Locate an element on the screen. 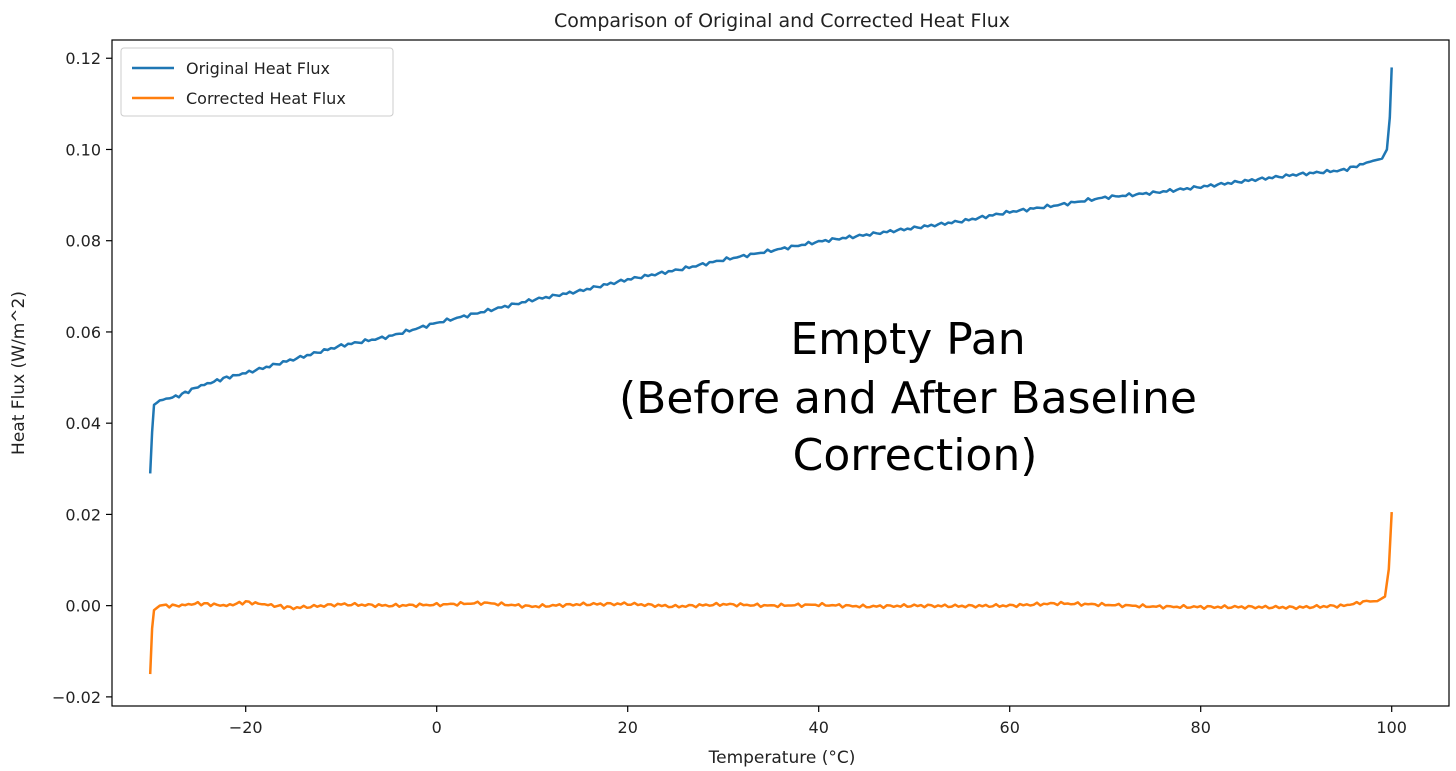 Image resolution: width=1456 pixels, height=771 pixels. x-tick-label: 100 is located at coordinates (1391, 727).